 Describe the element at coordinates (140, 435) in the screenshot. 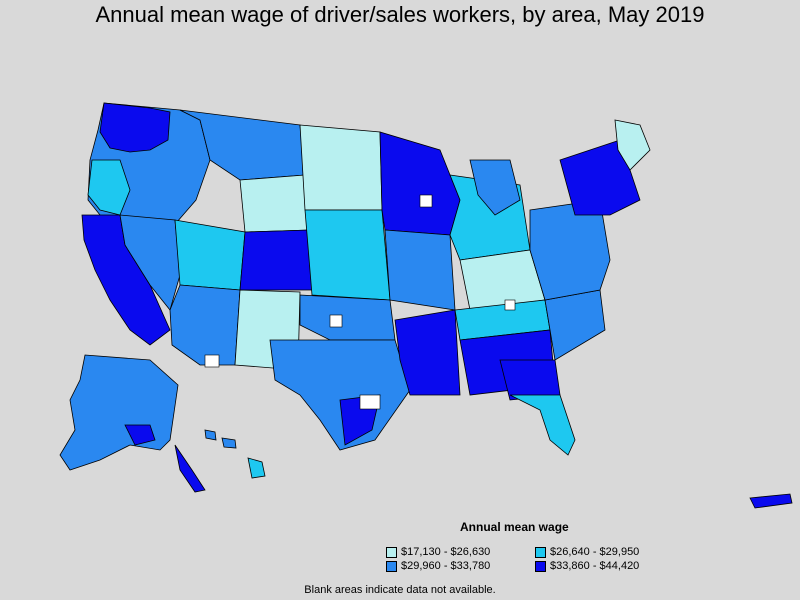

I see `region-alaska-south` at that location.